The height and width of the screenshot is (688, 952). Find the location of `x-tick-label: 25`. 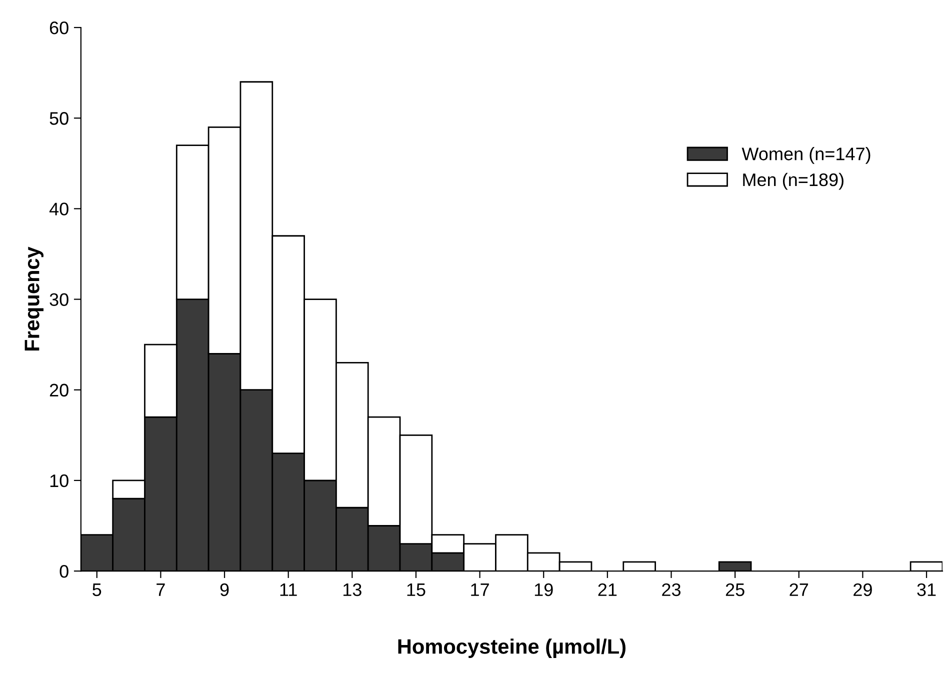

x-tick-label: 25 is located at coordinates (735, 589).